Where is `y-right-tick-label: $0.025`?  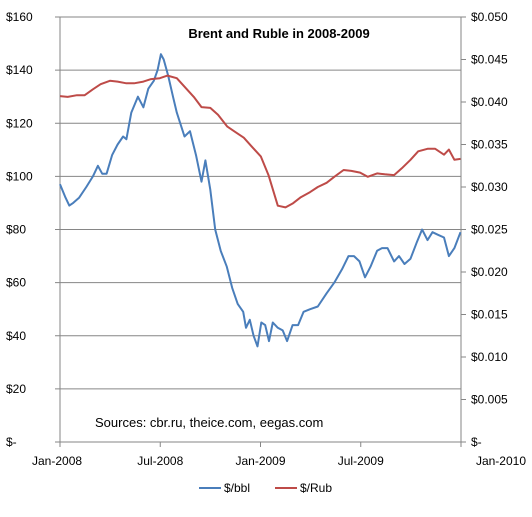
y-right-tick-label: $0.025 is located at coordinates (489, 230).